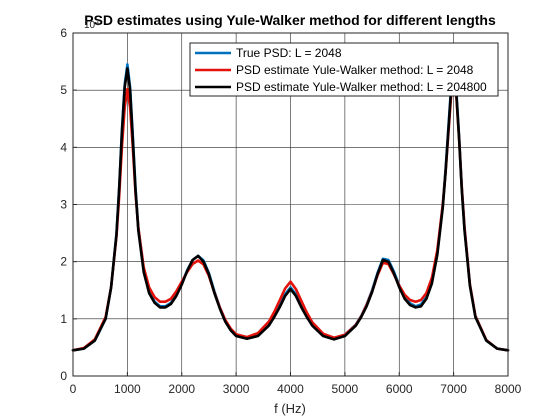 Image resolution: width=560 pixels, height=419 pixels. I want to click on y-tick-label: 2, so click(63, 262).